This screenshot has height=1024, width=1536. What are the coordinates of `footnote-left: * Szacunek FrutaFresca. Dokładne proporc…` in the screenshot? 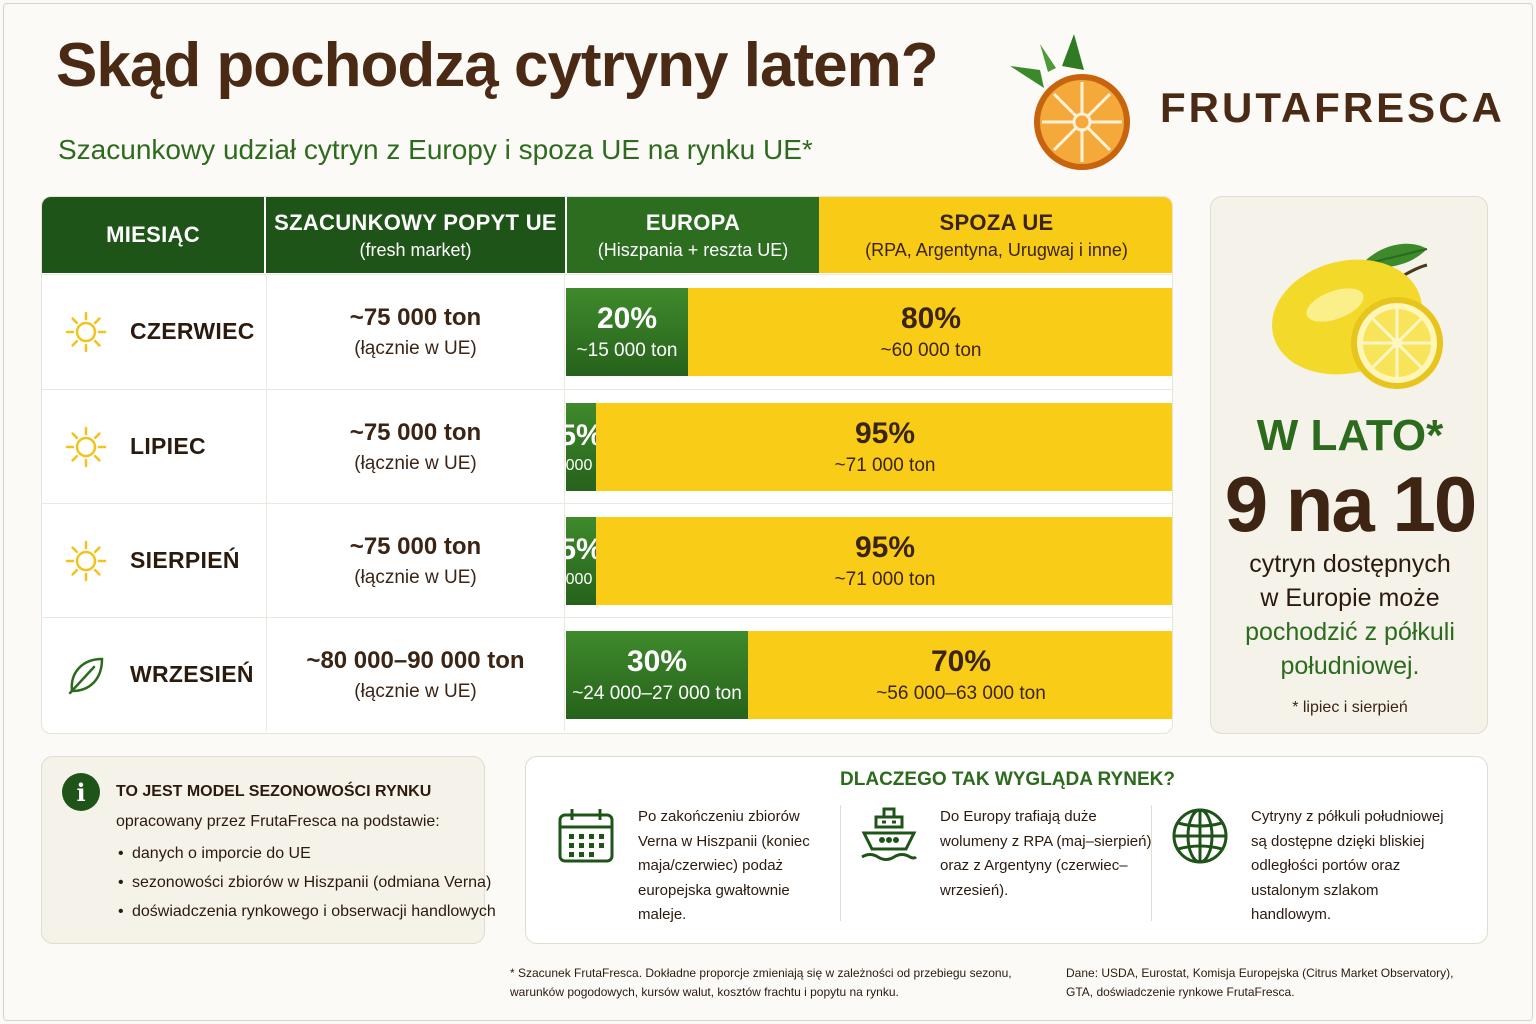 It's located at (761, 982).